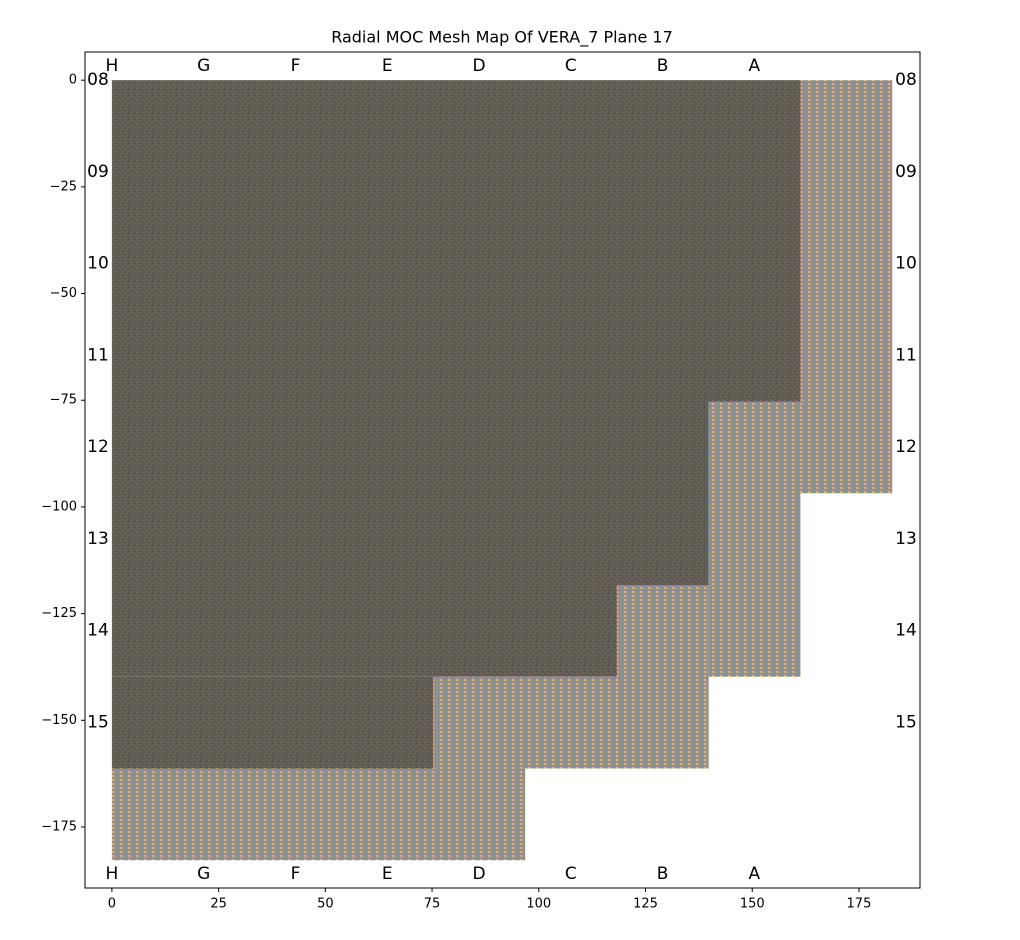  What do you see at coordinates (538, 904) in the screenshot?
I see `x-tick-label: 100` at bounding box center [538, 904].